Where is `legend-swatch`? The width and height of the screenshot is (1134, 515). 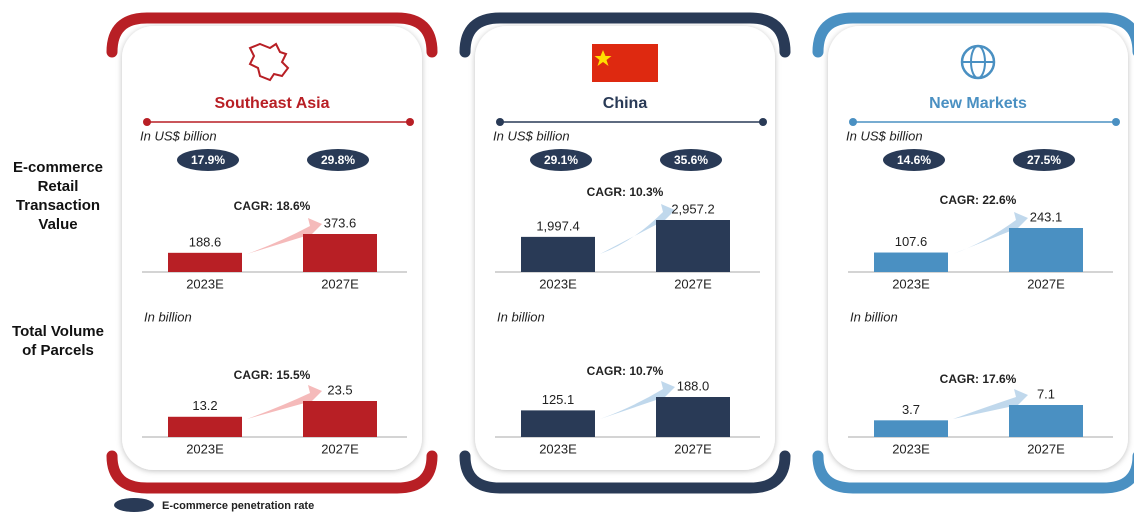 legend-swatch is located at coordinates (134, 505).